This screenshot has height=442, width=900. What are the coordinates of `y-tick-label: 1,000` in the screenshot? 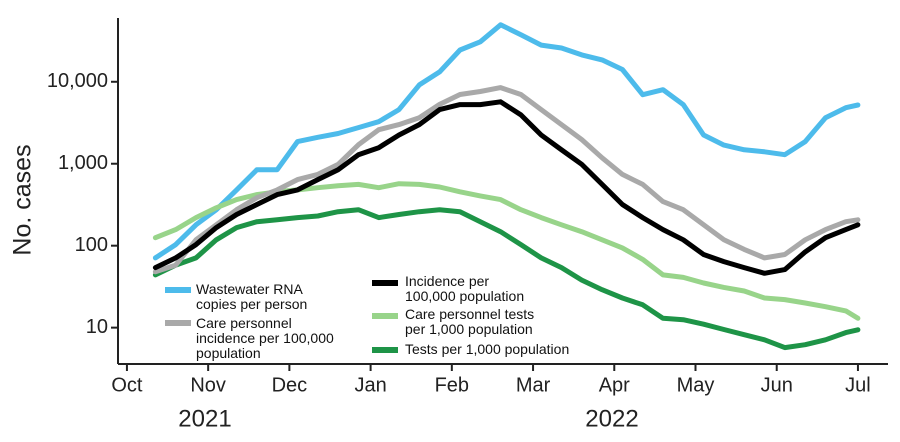 It's located at (83, 163).